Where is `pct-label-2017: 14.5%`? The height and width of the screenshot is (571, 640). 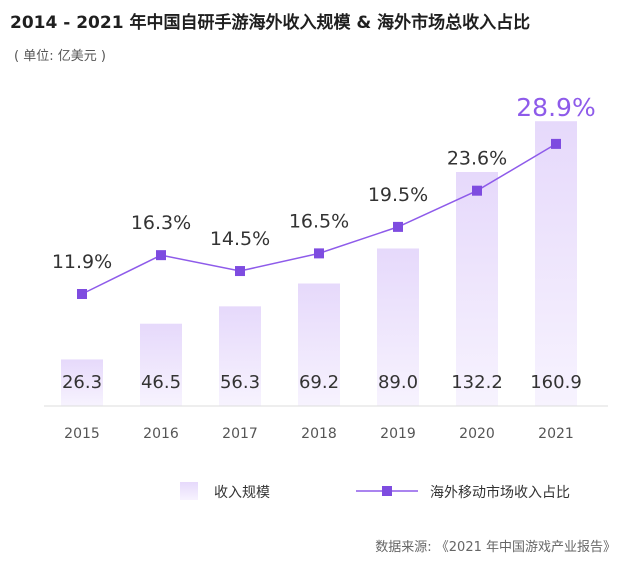
pct-label-2017: 14.5% is located at coordinates (240, 239).